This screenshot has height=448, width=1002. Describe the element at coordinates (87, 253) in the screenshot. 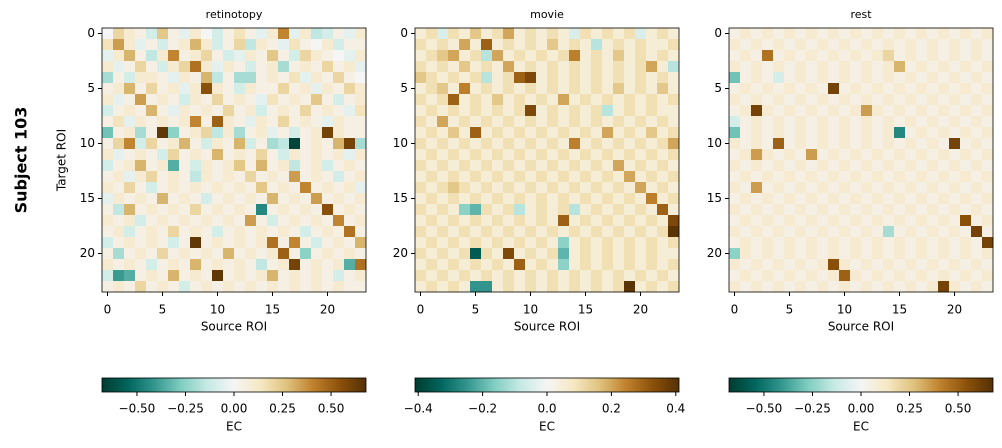

I see `y-tick-label: 20` at that location.